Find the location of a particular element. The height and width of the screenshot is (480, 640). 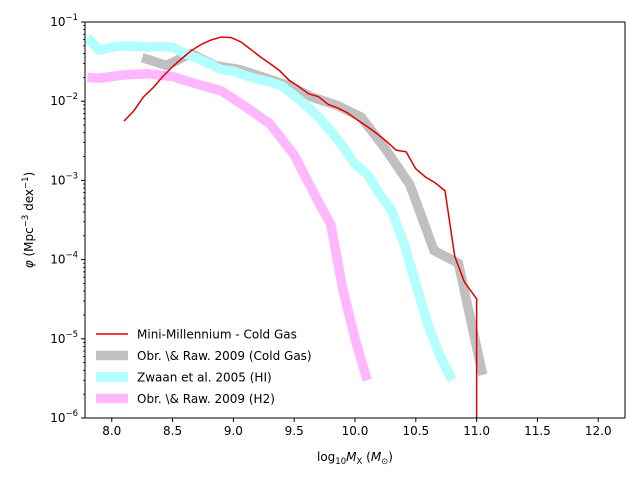

x-axis: 8.0 8.5 9.0 9.5 10.0 10.5 11.0 11.5 12.0 is located at coordinates (357, 428).